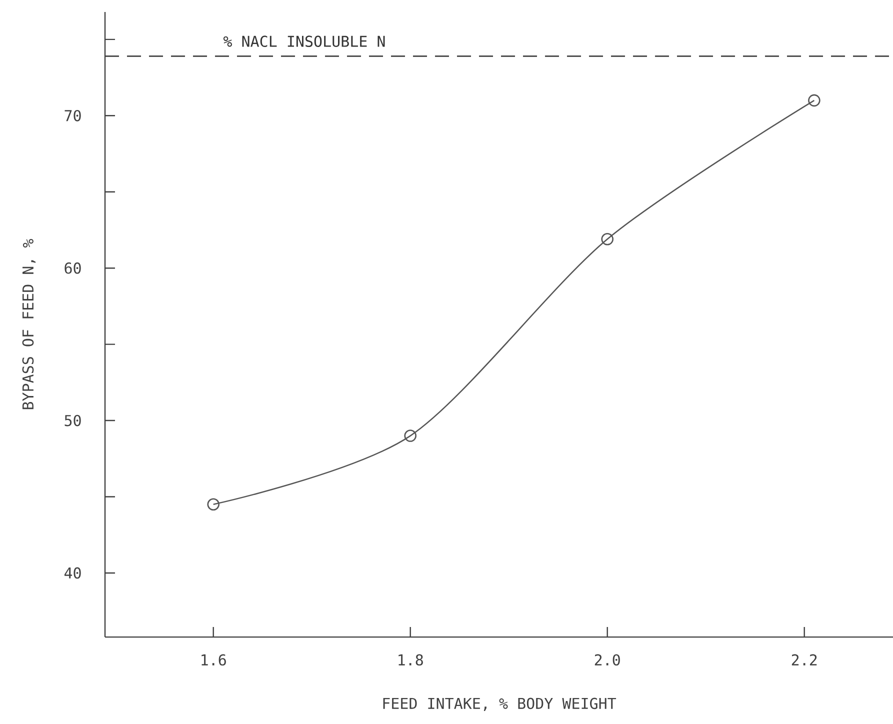 The width and height of the screenshot is (893, 724). What do you see at coordinates (804, 660) in the screenshot?
I see `x-tick-label: 2.2` at bounding box center [804, 660].